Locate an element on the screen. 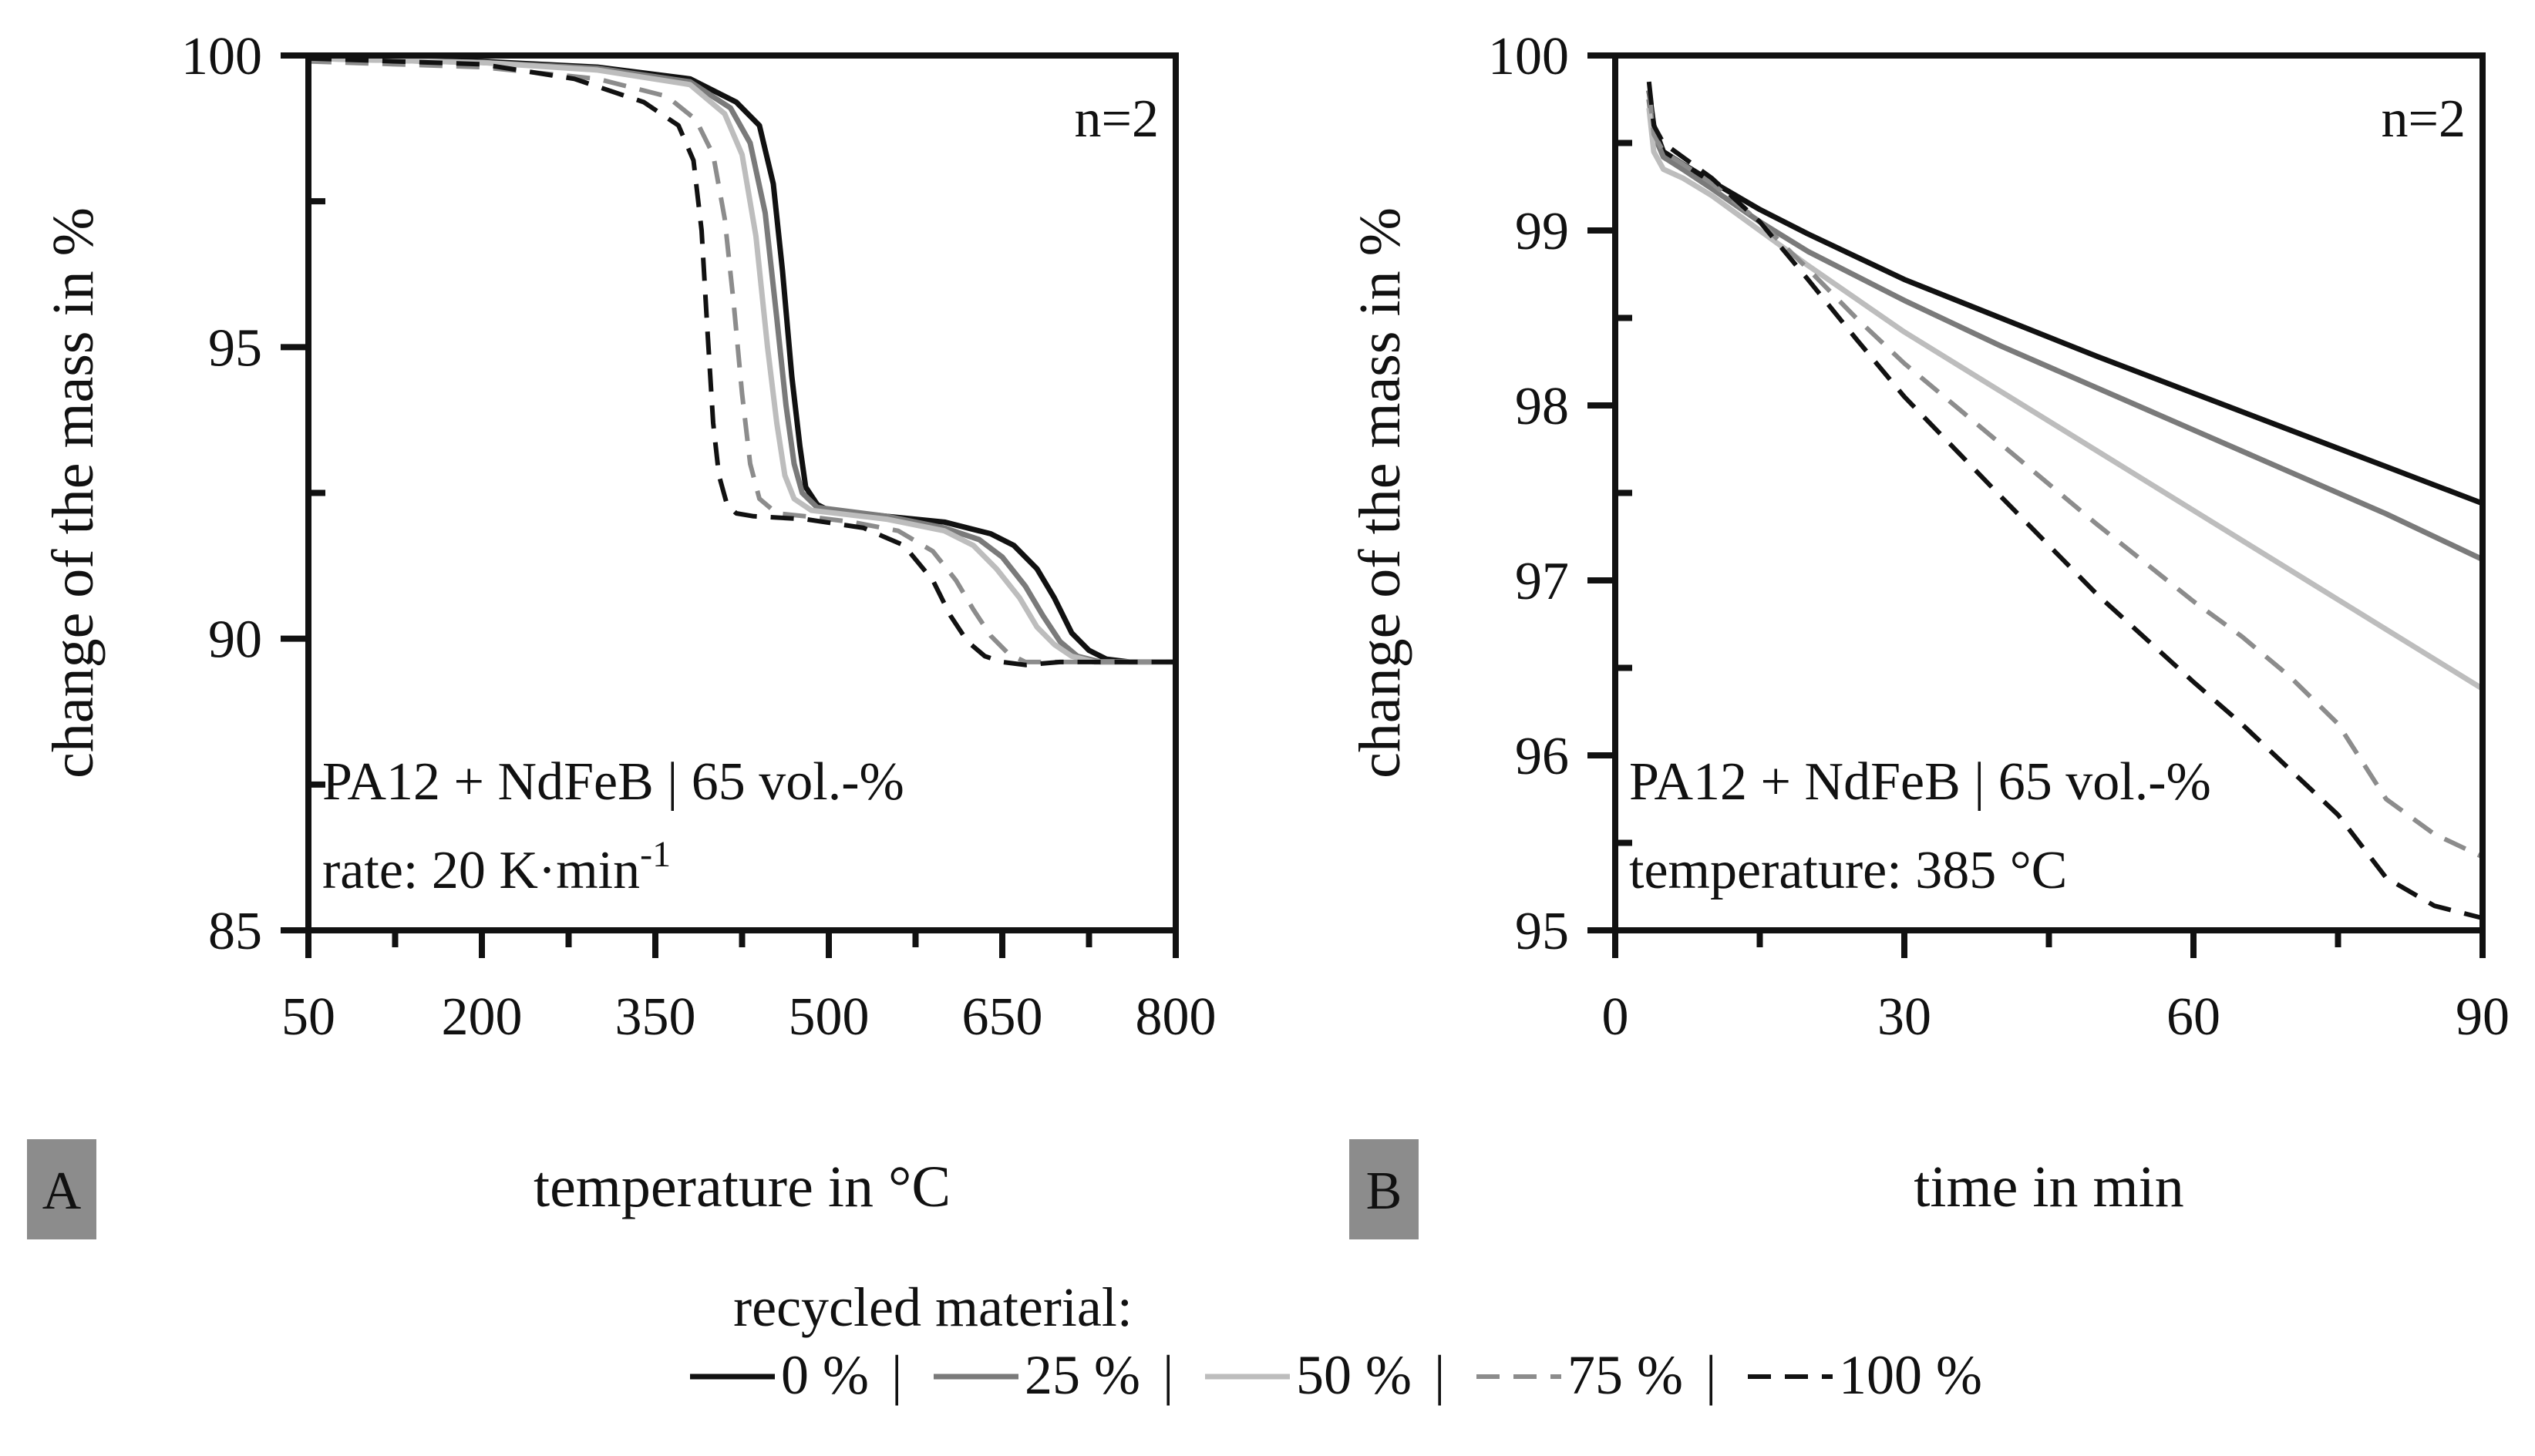  y-tick-label: 96 is located at coordinates (1542, 756).